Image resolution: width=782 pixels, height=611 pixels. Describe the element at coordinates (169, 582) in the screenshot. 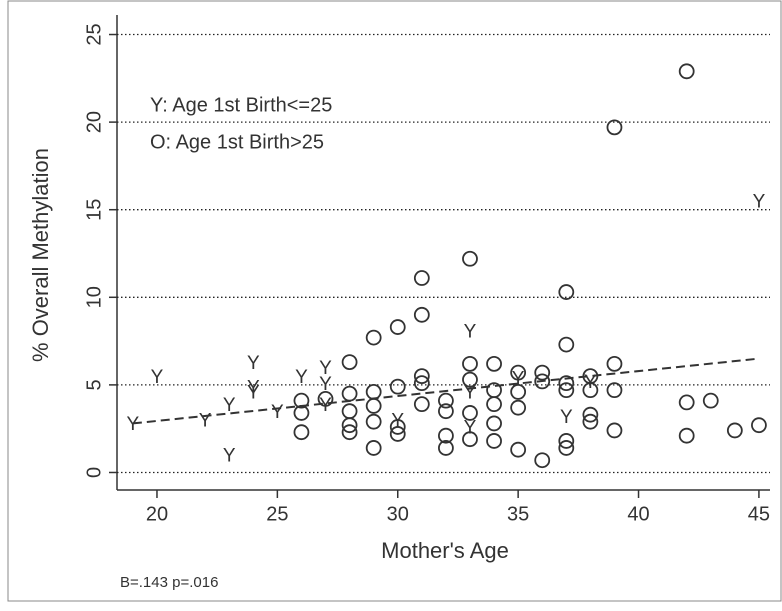

I see `footnote: B=.143 p=.016` at that location.